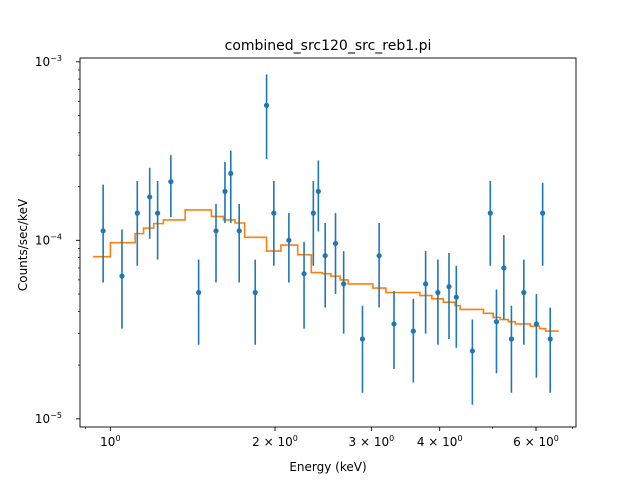 The image size is (640, 480). What do you see at coordinates (275, 441) in the screenshot?
I see `x-tick-label: 2 × 100` at bounding box center [275, 441].